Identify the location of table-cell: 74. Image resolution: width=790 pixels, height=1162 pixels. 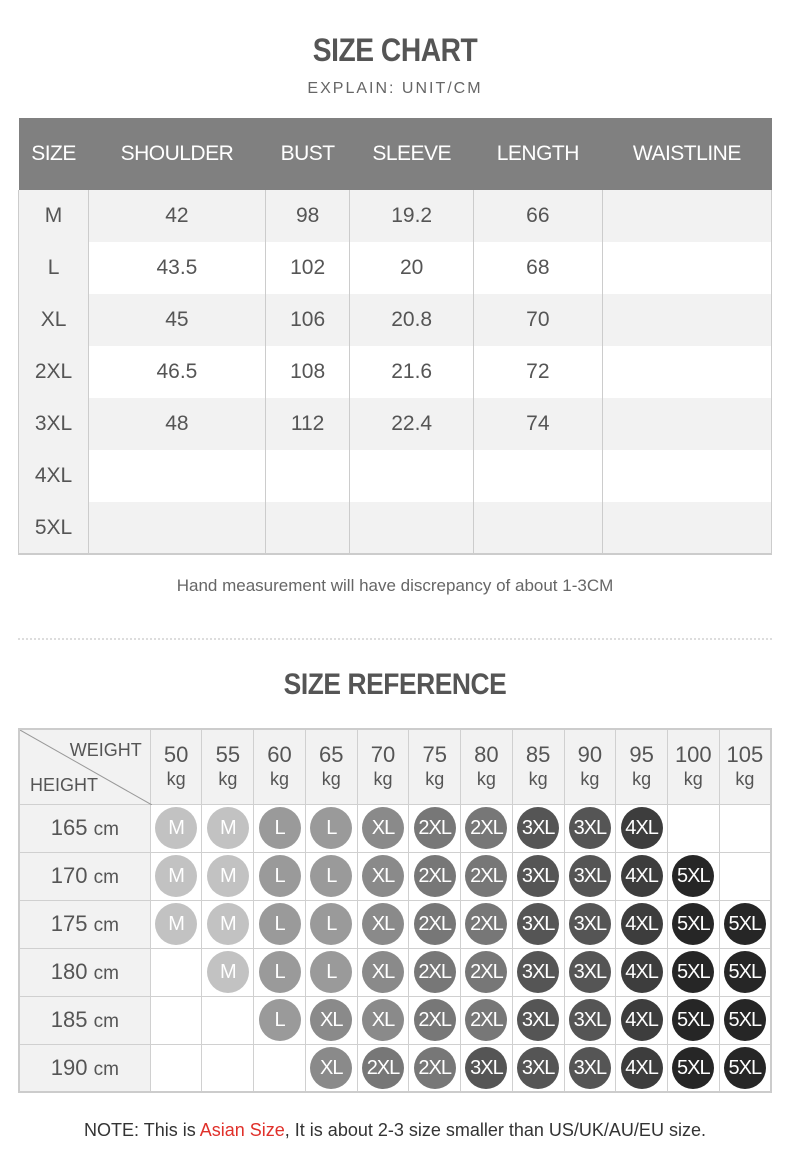
(537, 424).